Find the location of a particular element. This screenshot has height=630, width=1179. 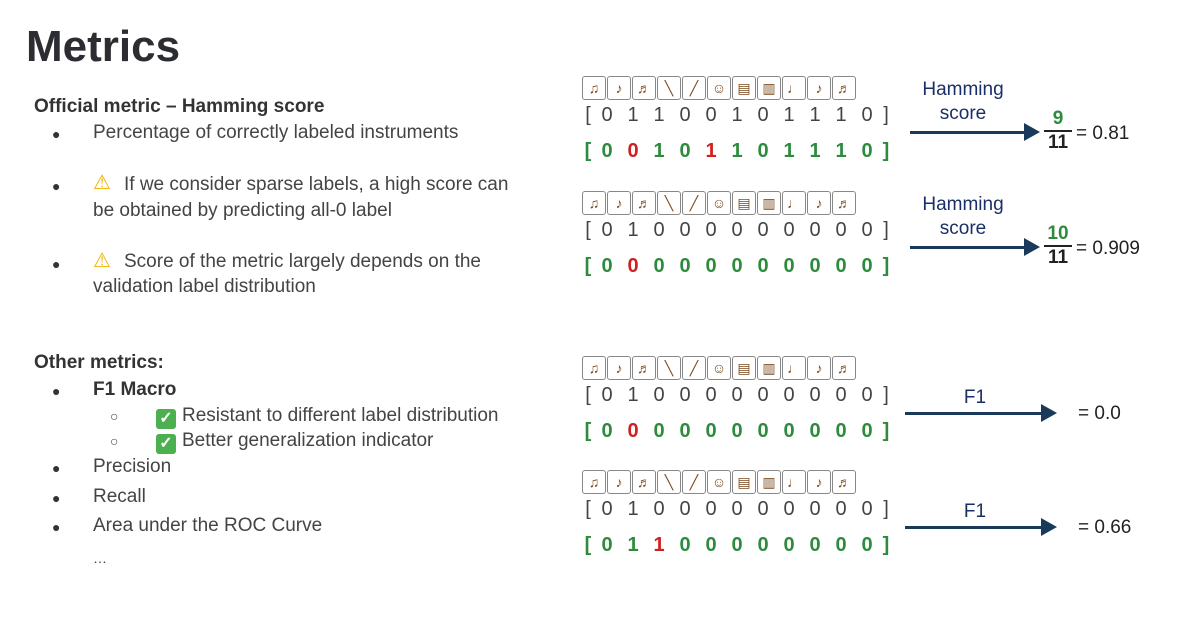

official-heading: Official metric – Hamming score is located at coordinates (179, 106).